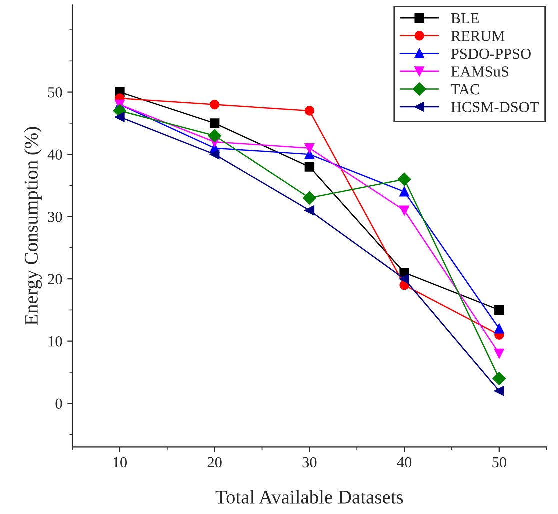  I want to click on legend-label: TAC, so click(465, 89).